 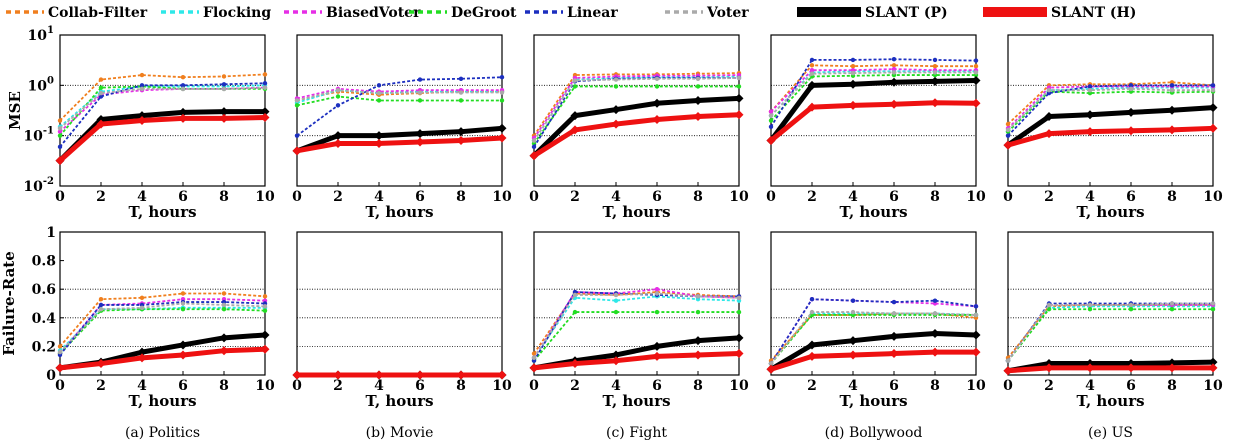 I want to click on series-flocking, so click(x=873, y=93).